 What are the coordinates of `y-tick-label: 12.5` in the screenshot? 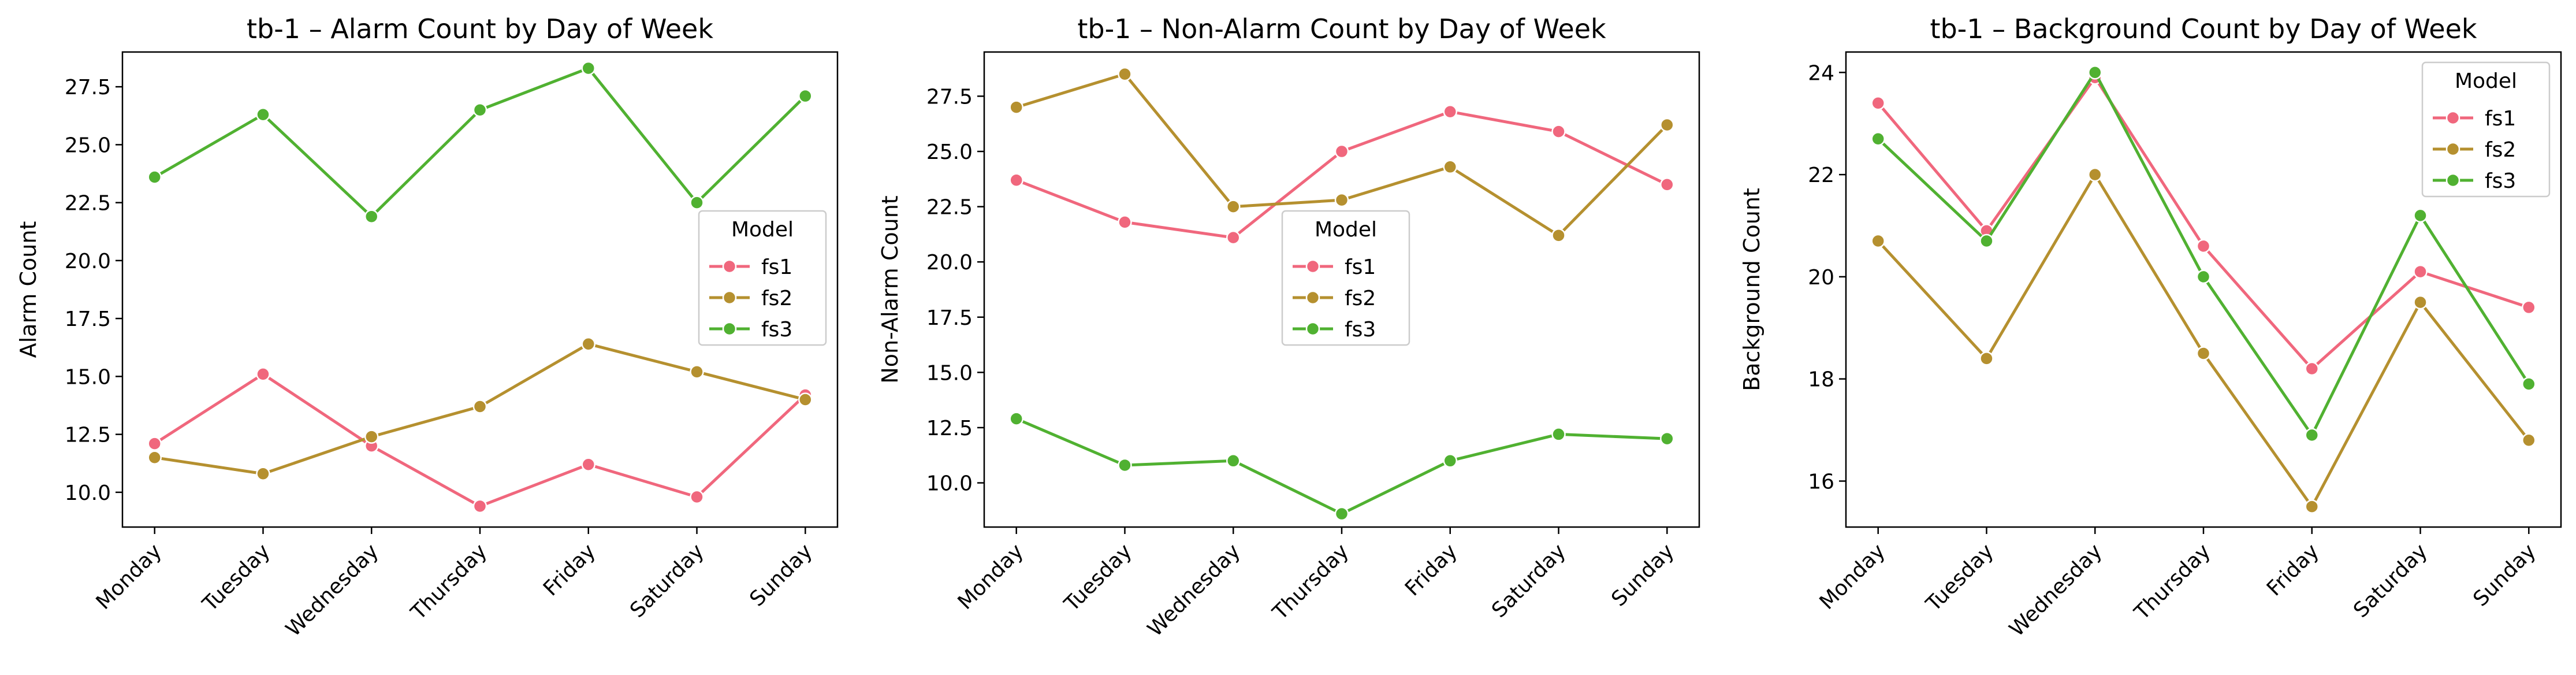 It's located at (88, 435).